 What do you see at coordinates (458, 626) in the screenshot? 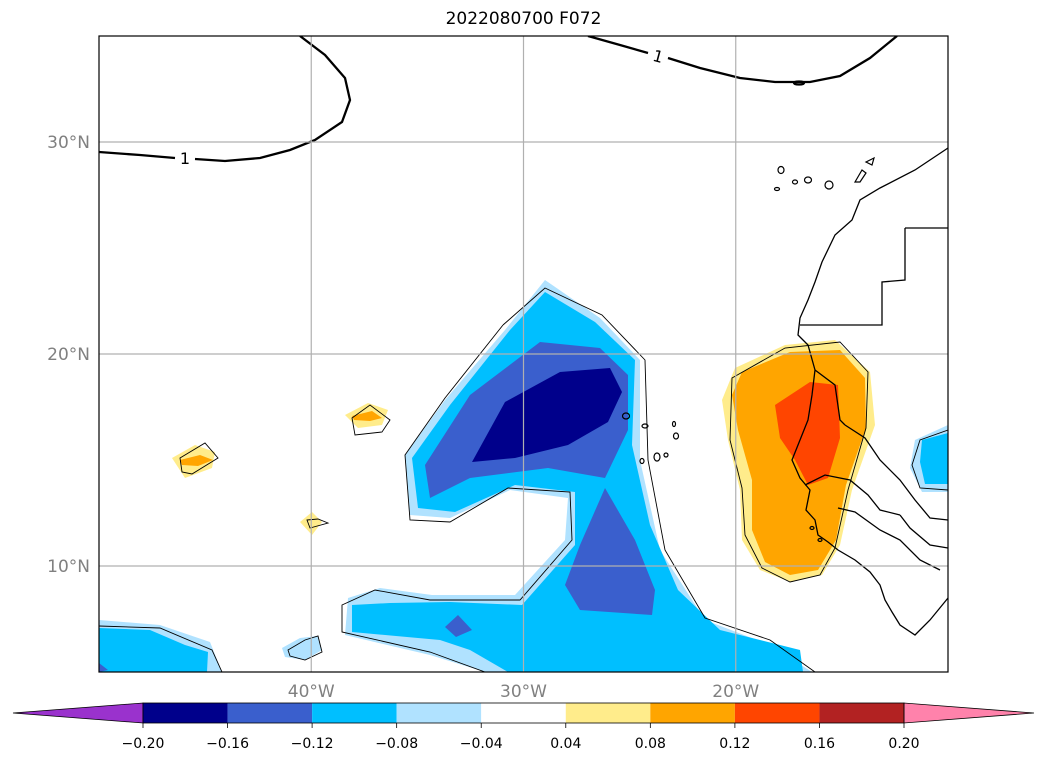
I see `shading-royal-blue-spot` at bounding box center [458, 626].